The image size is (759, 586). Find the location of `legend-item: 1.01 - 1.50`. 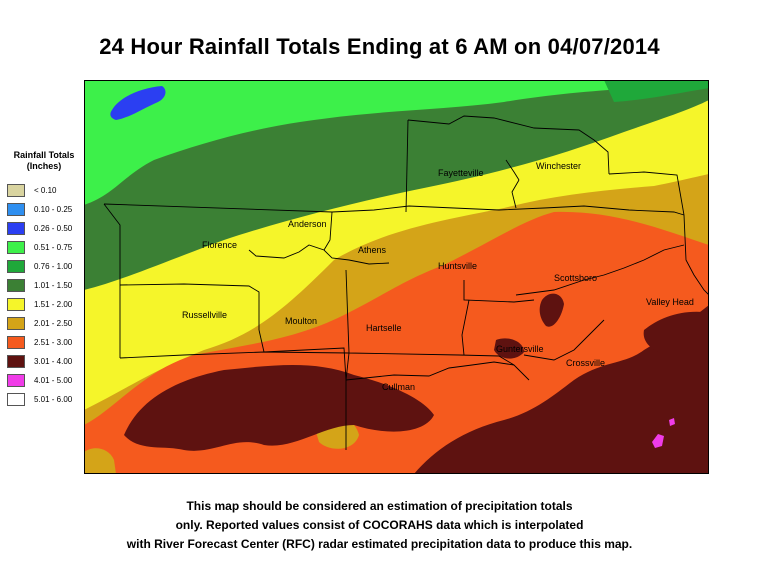

legend-item: 1.01 - 1.50 is located at coordinates (44, 285).